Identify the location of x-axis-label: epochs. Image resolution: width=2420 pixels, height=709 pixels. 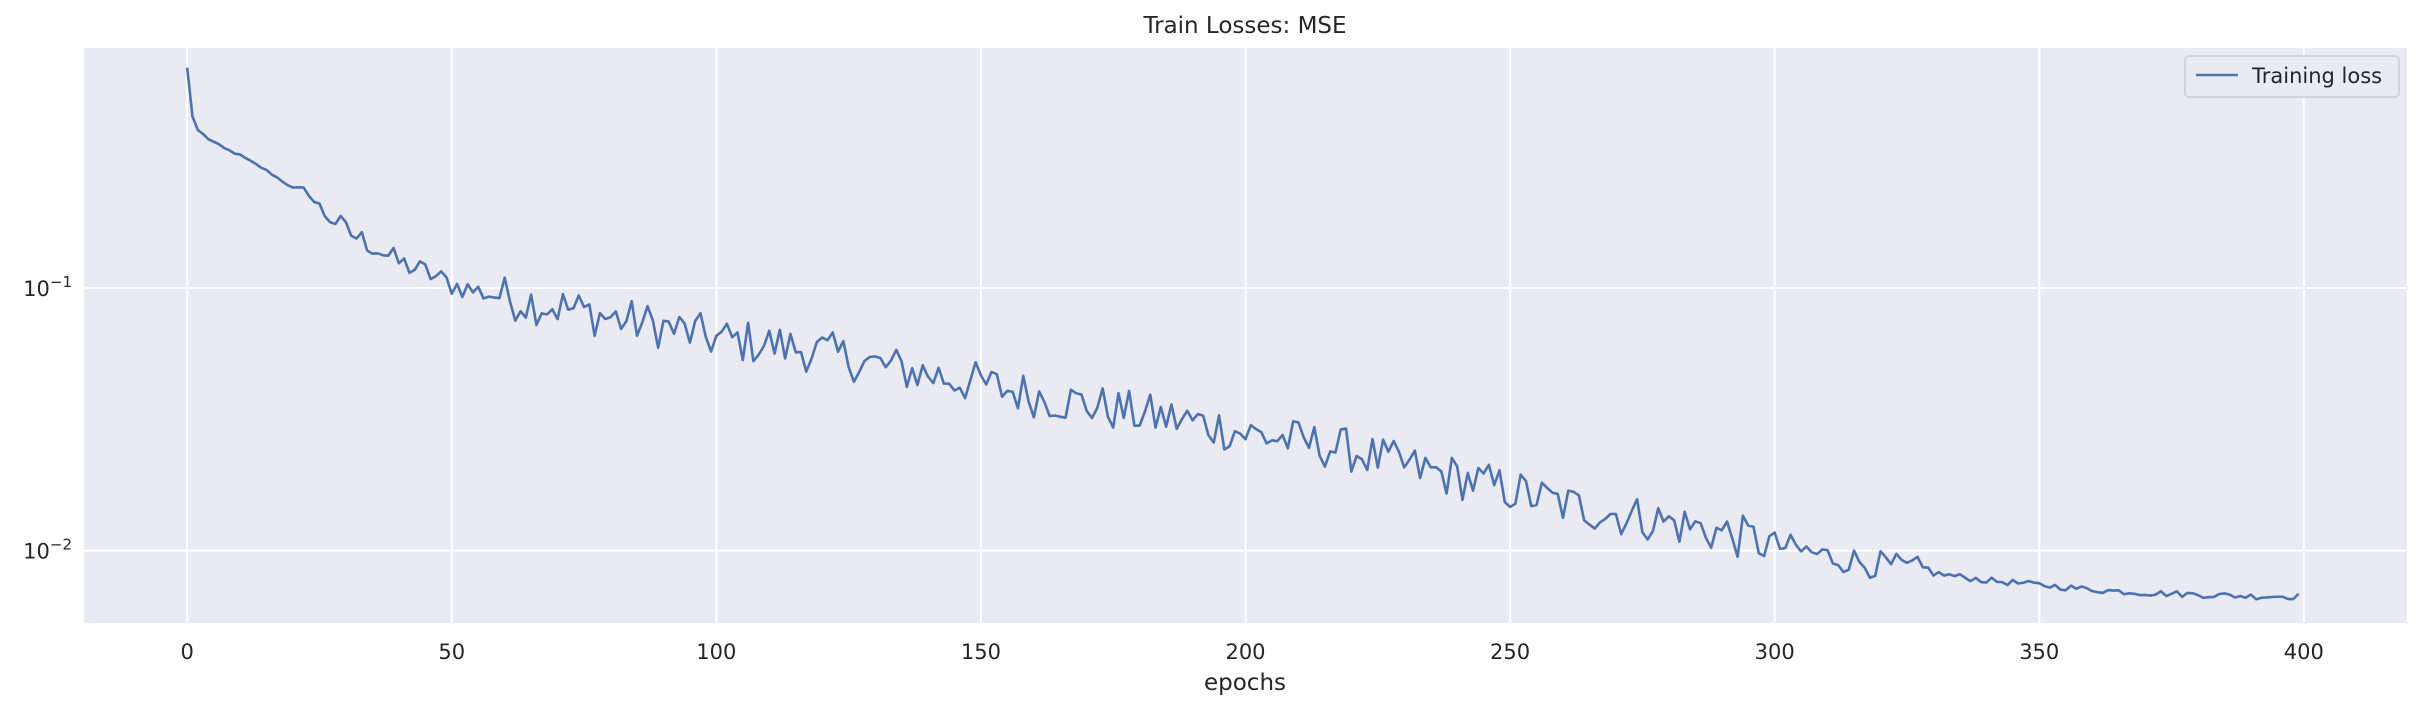
(1245, 683).